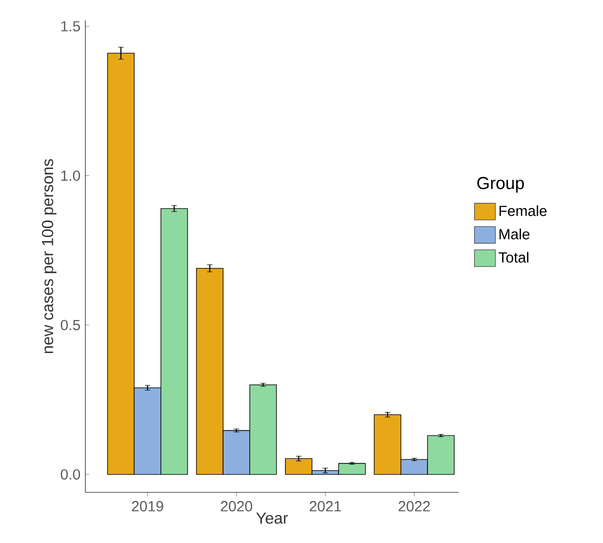 This screenshot has height=543, width=603. What do you see at coordinates (325, 506) in the screenshot?
I see `x-tick-label: 2021` at bounding box center [325, 506].